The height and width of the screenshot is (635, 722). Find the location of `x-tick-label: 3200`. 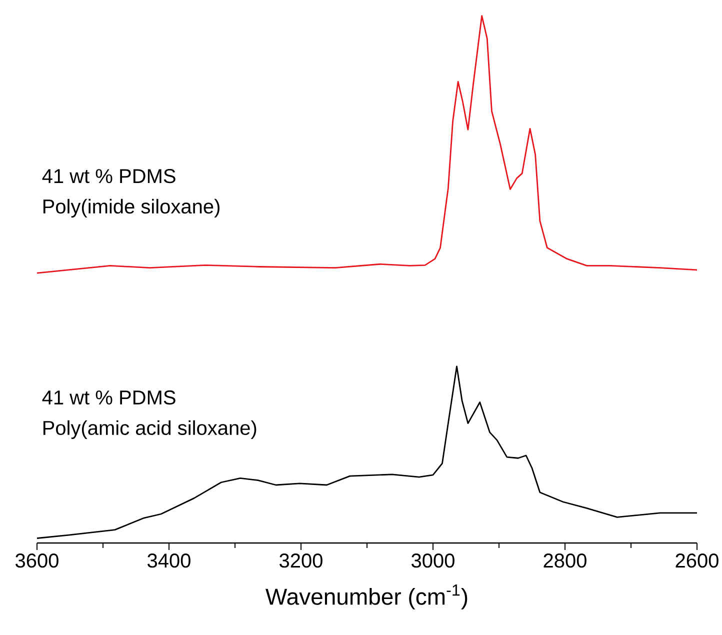

x-tick-label: 3200 is located at coordinates (301, 561).